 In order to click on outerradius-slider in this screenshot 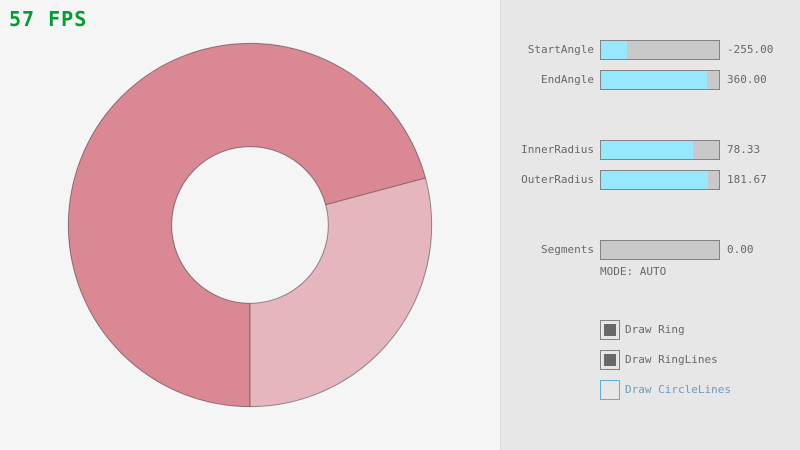, I will do `click(660, 180)`.